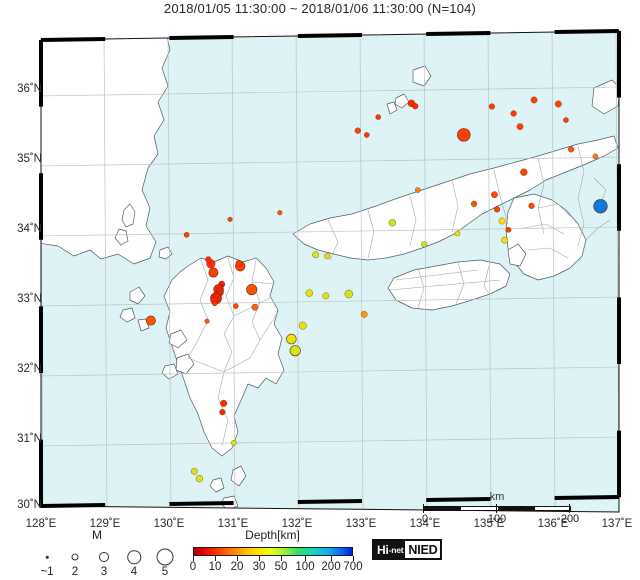  I want to click on lat-label-1: 35˚N, so click(29, 159).